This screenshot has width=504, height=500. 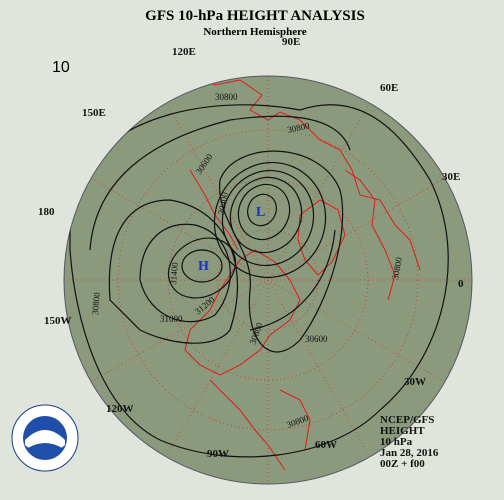 What do you see at coordinates (61, 67) in the screenshot?
I see `panel-label: 10` at bounding box center [61, 67].